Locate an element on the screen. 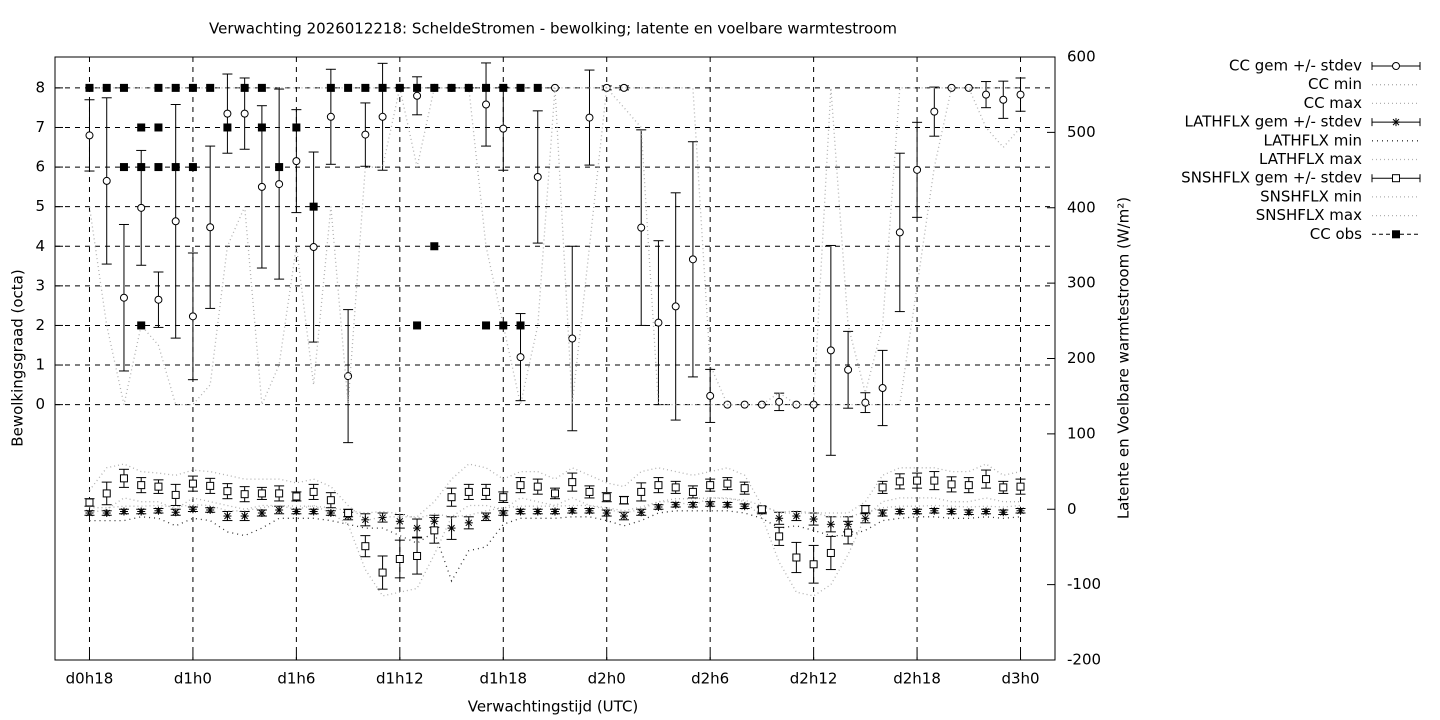 This screenshot has width=1440, height=720. x-axis-label: Verwachtingstijd (UTC) is located at coordinates (553, 707).